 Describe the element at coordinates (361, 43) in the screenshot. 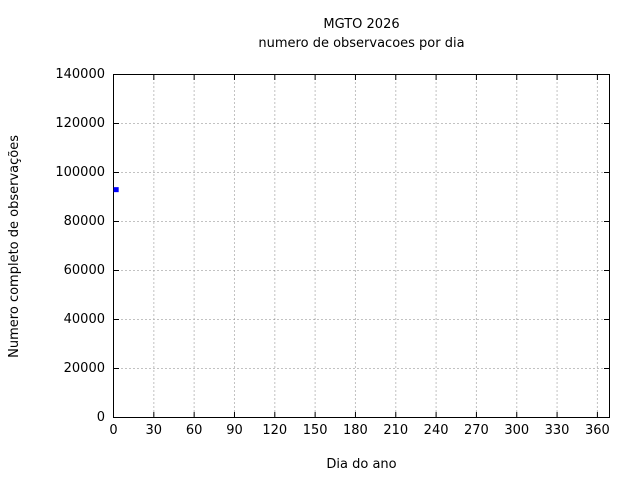

I see `chart-subtitle: numero de observacoes por dia` at that location.